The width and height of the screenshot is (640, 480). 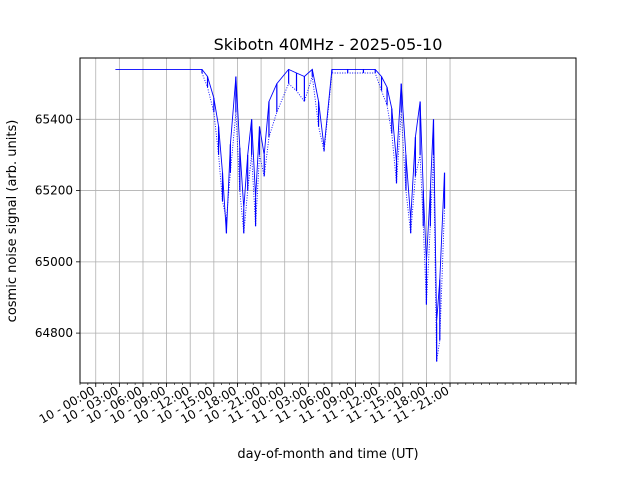 What do you see at coordinates (327, 454) in the screenshot?
I see `x-axis-label: day-of-month and time (UT)` at bounding box center [327, 454].